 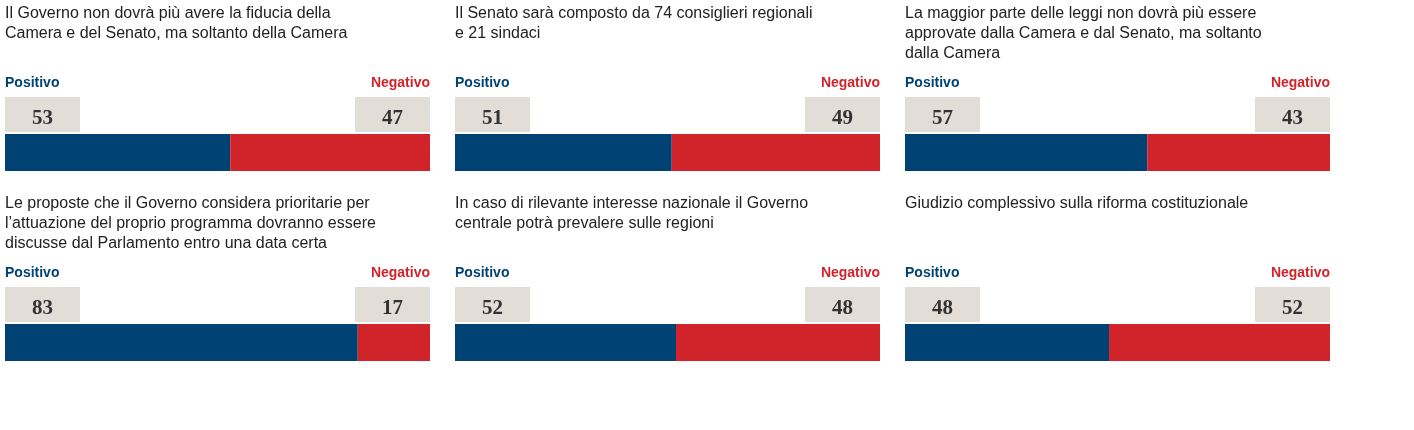 I want to click on chart-title: In caso di rilevante interesse nazionale il Governo centrale potrà prevalere sulle regioni, so click(x=632, y=212).